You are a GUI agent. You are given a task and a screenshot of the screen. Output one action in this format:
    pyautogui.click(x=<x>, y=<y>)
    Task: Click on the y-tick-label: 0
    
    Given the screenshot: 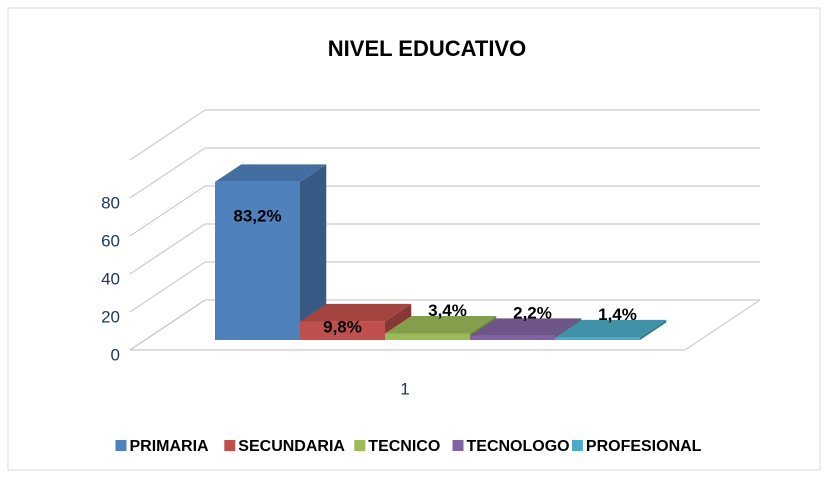 What is the action you would take?
    pyautogui.click(x=115, y=354)
    